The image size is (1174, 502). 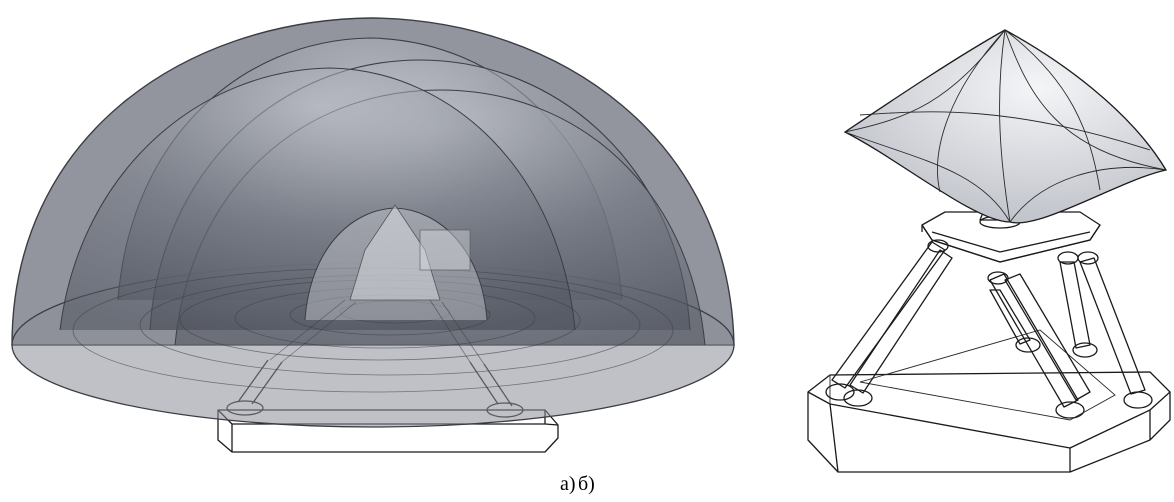 I want to click on workspace-cap-b, so click(x=1005, y=126).